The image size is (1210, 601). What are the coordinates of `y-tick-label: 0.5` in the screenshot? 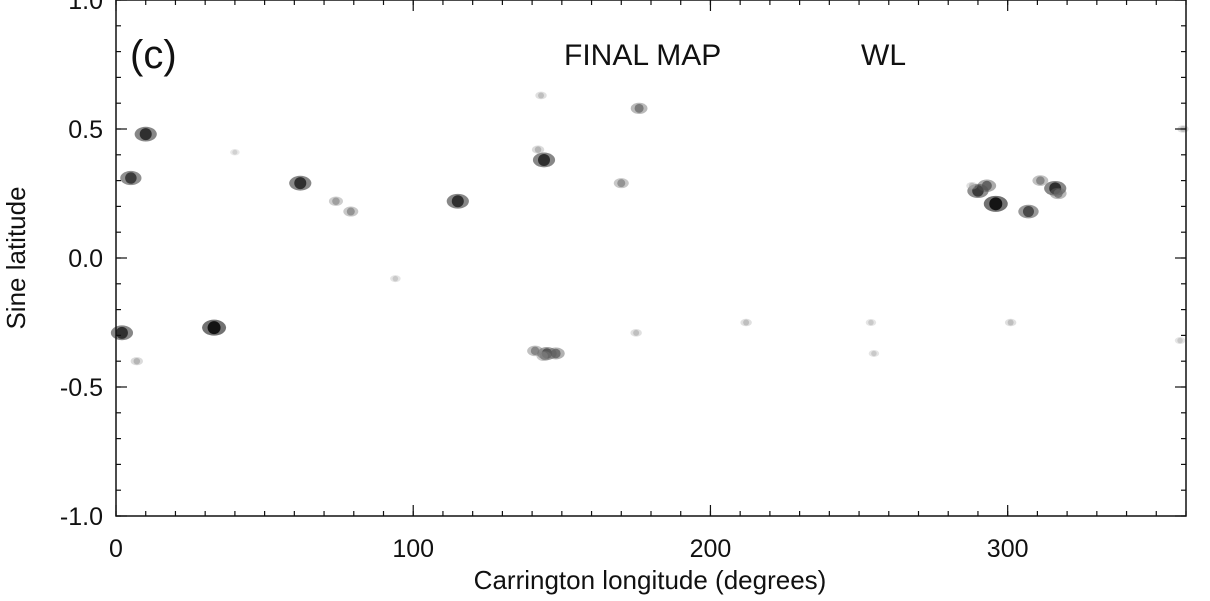 It's located at (85, 130).